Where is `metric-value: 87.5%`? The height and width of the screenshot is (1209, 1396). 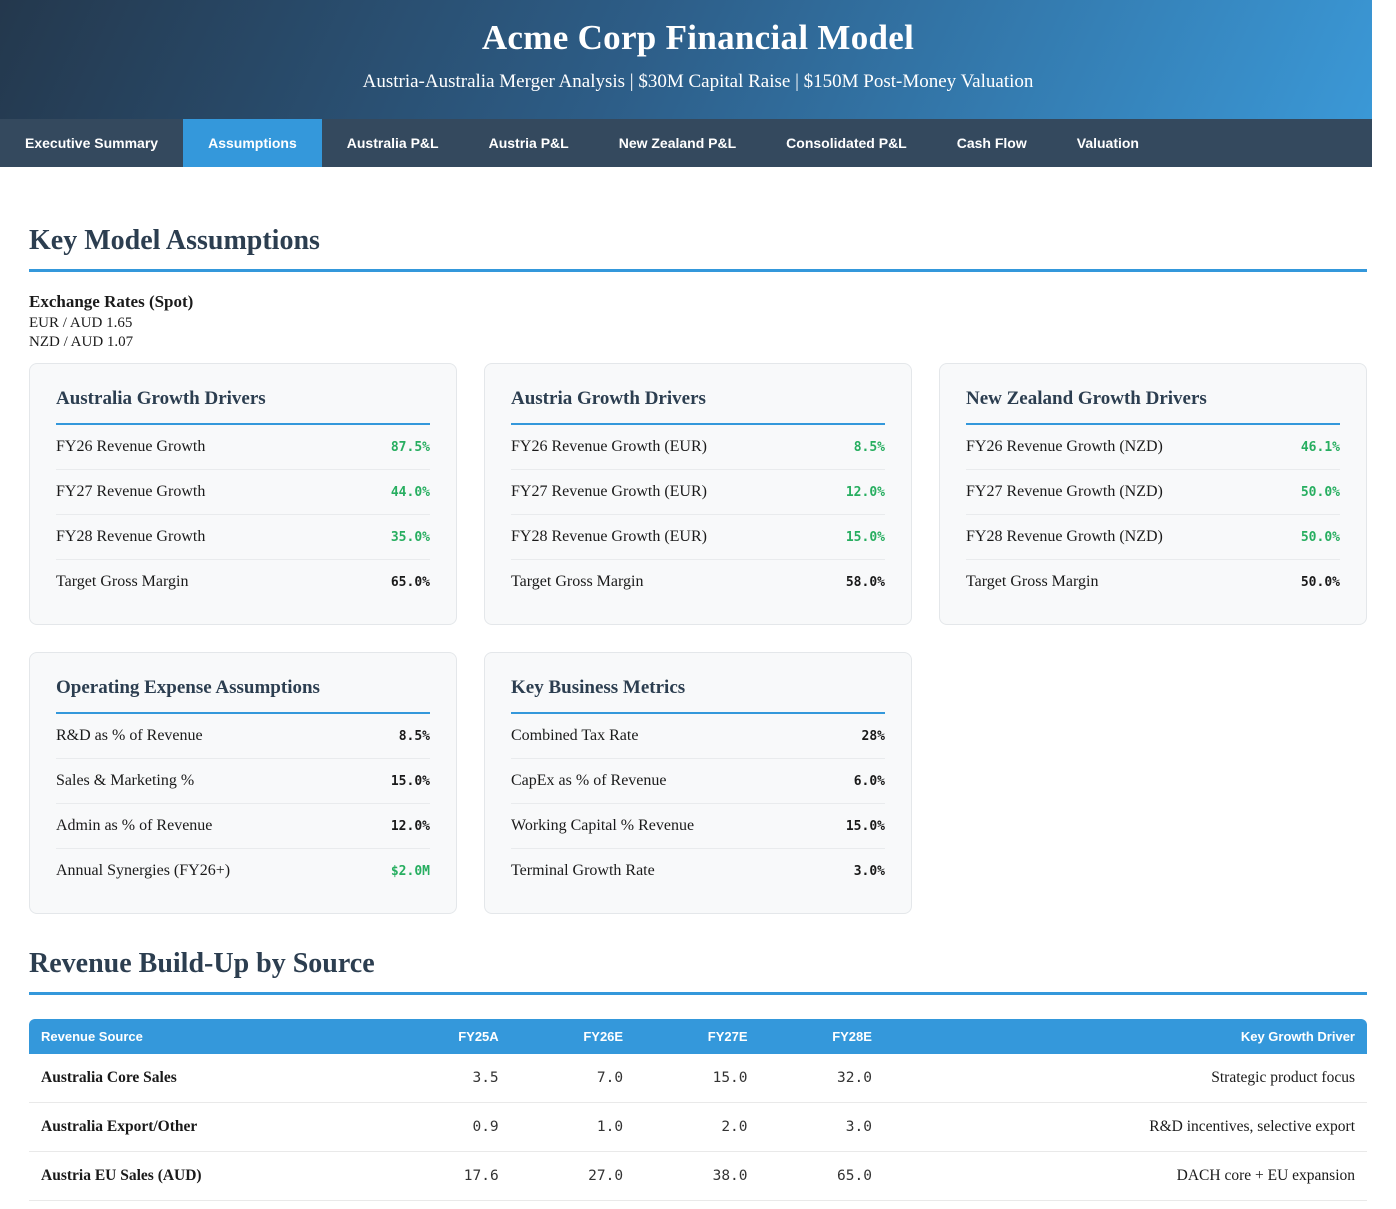
metric-value: 87.5% is located at coordinates (410, 447).